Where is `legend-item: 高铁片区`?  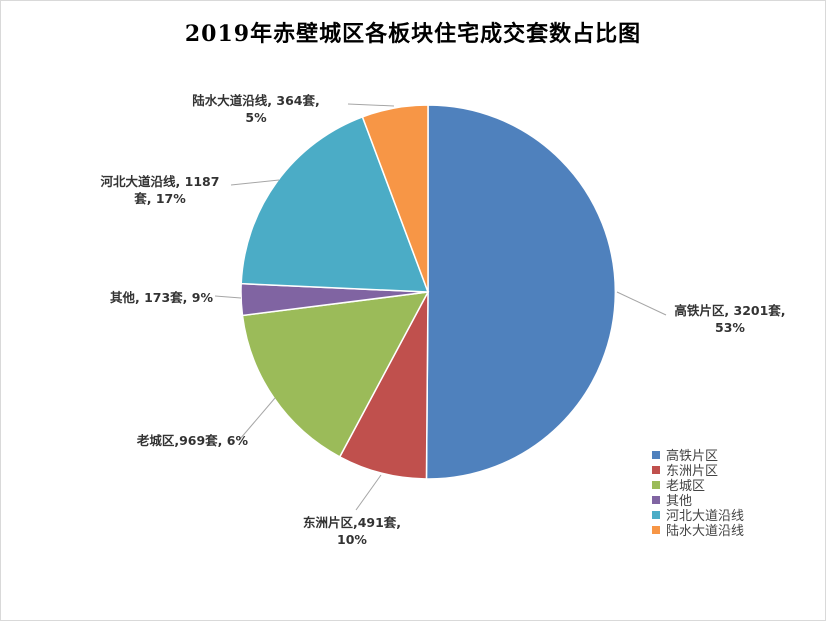
legend-item: 高铁片区 is located at coordinates (698, 455).